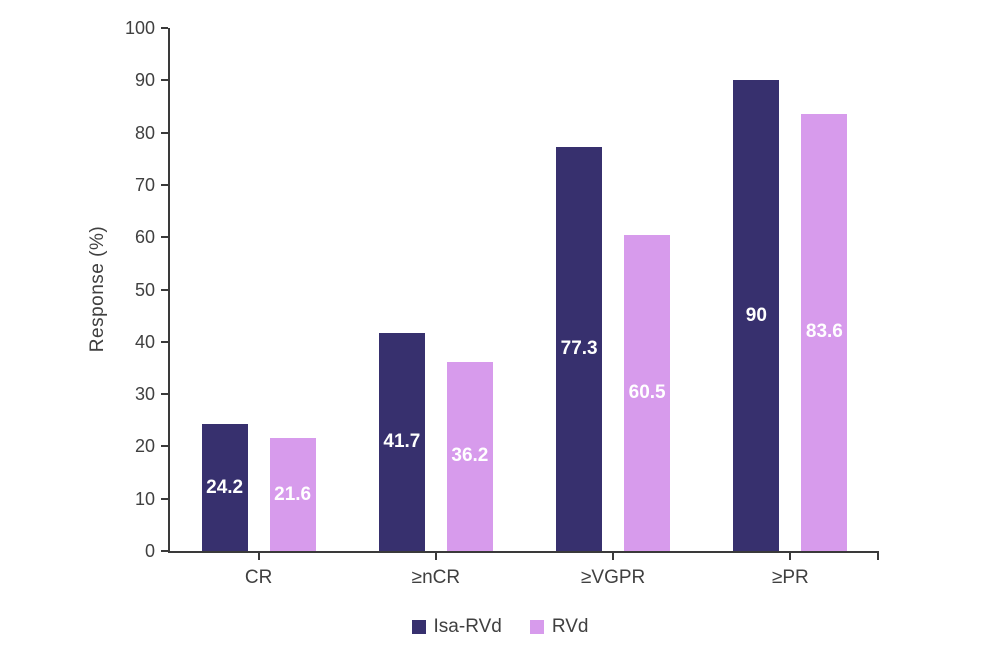 This screenshot has width=1000, height=659. What do you see at coordinates (258, 577) in the screenshot?
I see `x-axis-category-label: CR` at bounding box center [258, 577].